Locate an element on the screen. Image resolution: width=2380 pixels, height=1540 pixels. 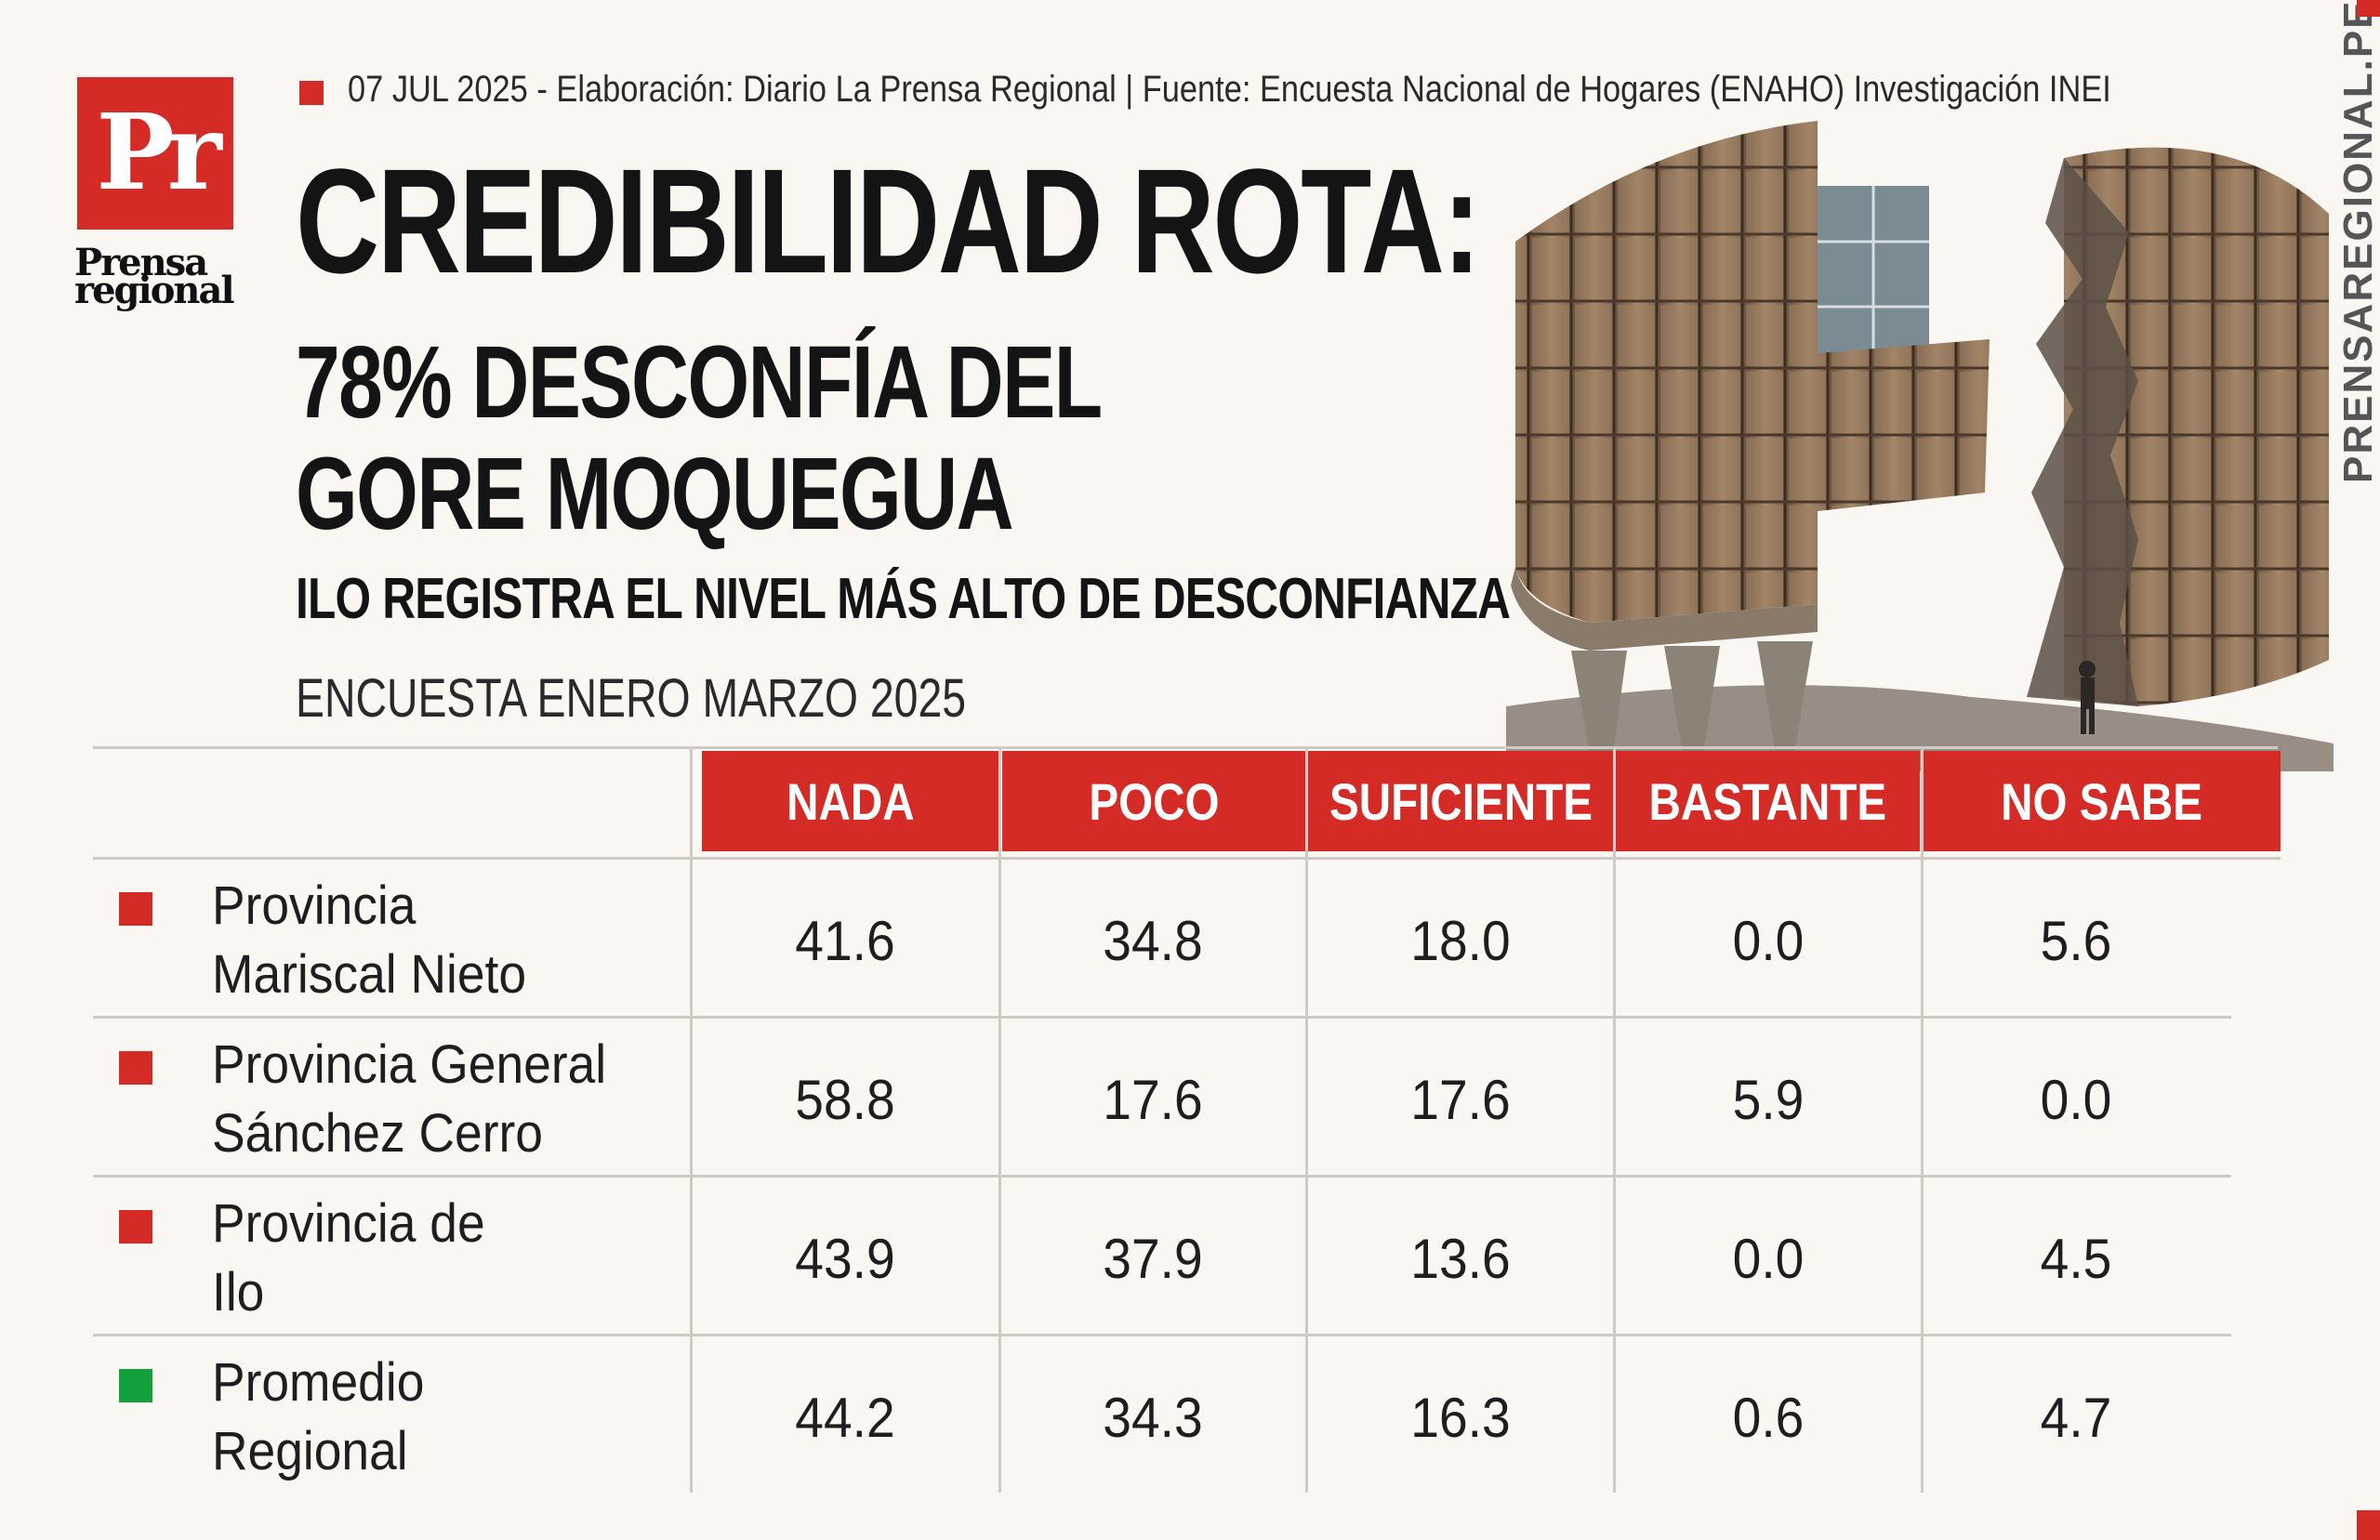
cell-suficiente: 17.6 is located at coordinates (1460, 1100).